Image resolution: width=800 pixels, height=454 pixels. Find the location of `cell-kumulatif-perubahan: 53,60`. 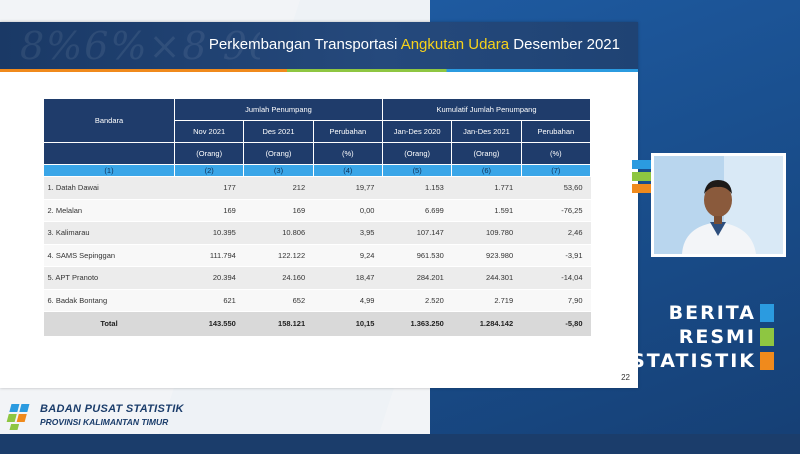

cell-kumulatif-perubahan: 53,60 is located at coordinates (556, 188).